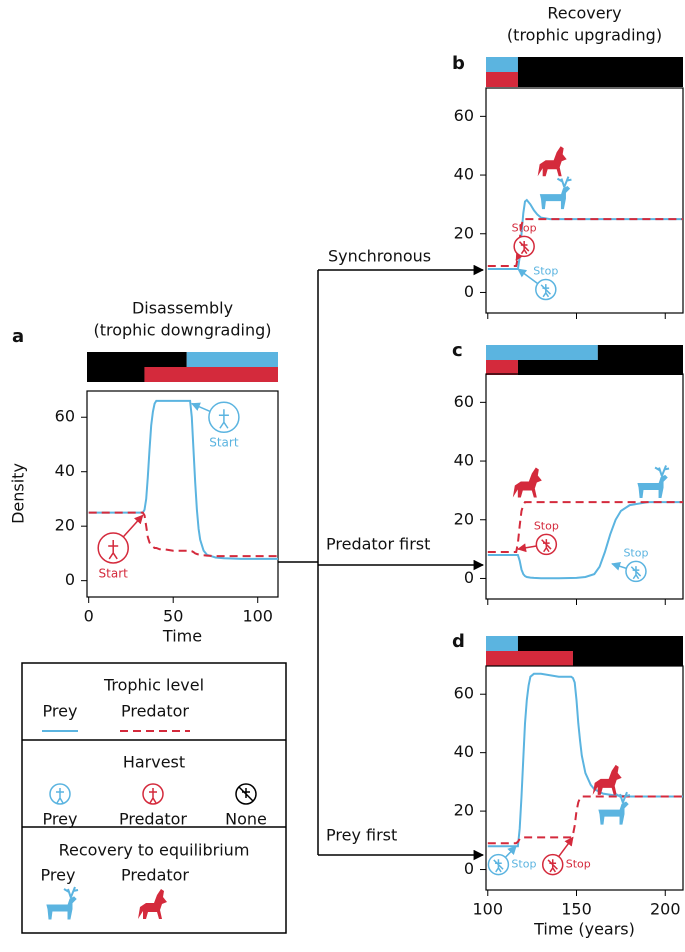 The height and width of the screenshot is (952, 685). What do you see at coordinates (153, 685) in the screenshot?
I see `legend-heading: Trophic level` at bounding box center [153, 685].